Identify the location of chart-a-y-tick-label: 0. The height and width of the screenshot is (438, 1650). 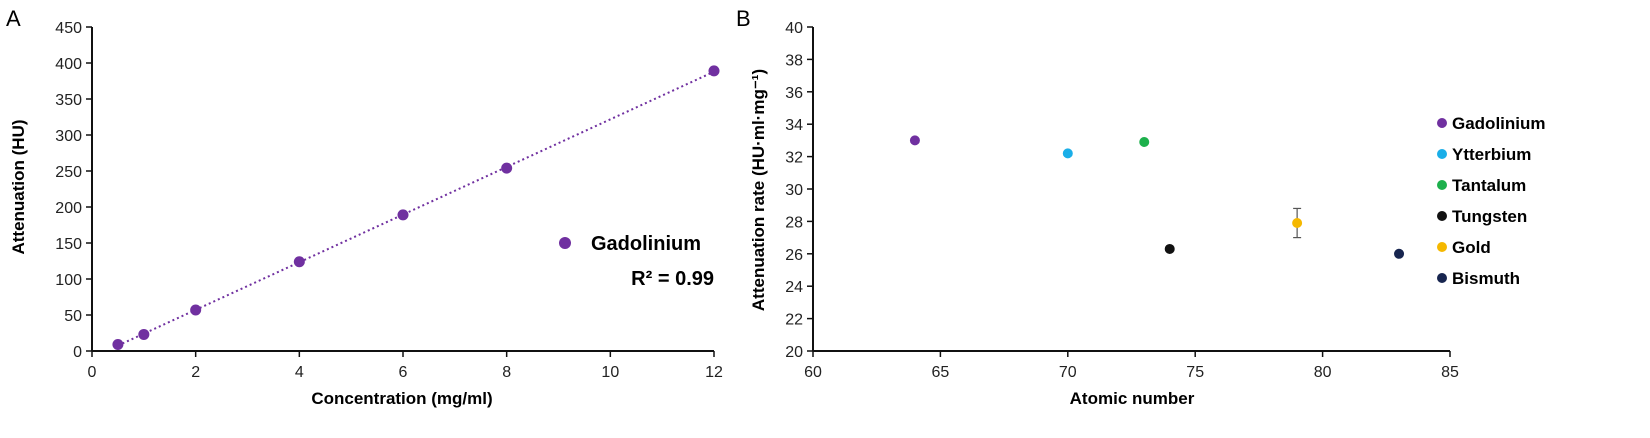
(77, 352).